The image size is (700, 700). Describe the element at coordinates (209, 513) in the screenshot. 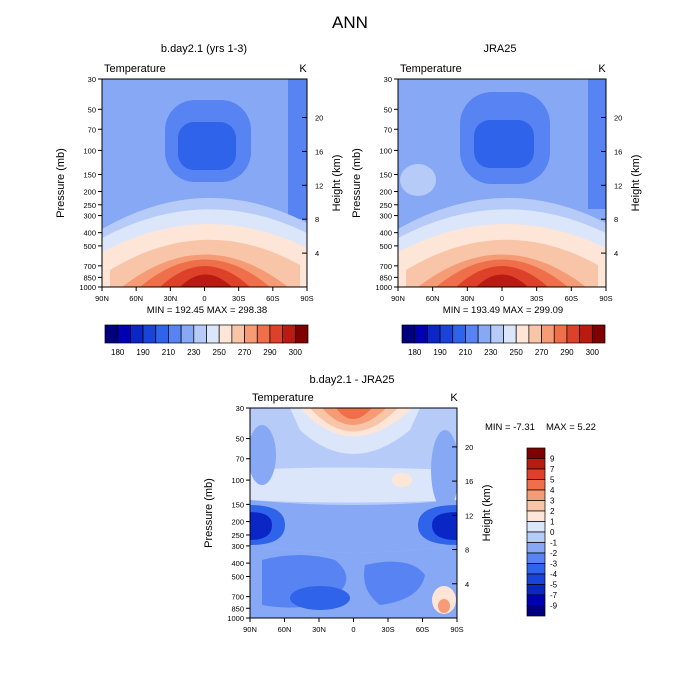

I see `y-axis-title: Pressure (mb)` at that location.